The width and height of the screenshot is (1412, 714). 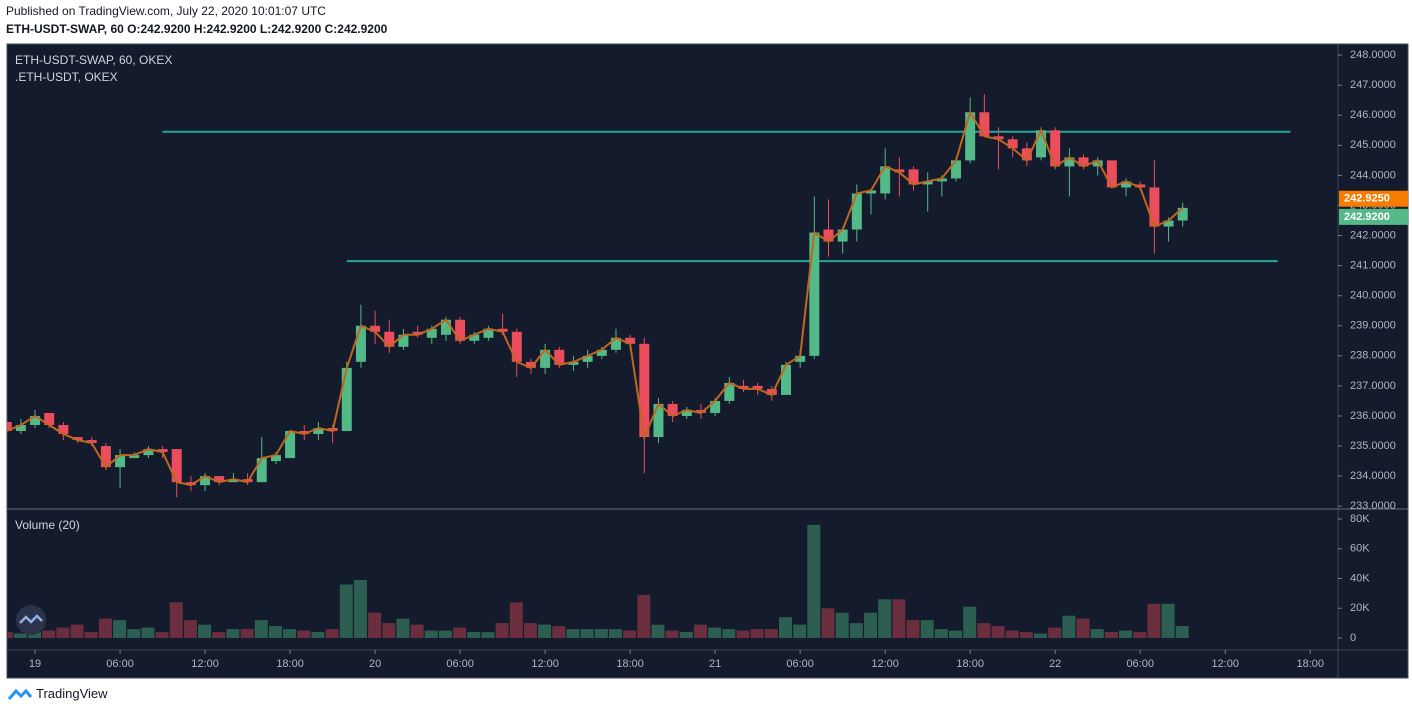 What do you see at coordinates (20, 694) in the screenshot?
I see `footer-logo` at bounding box center [20, 694].